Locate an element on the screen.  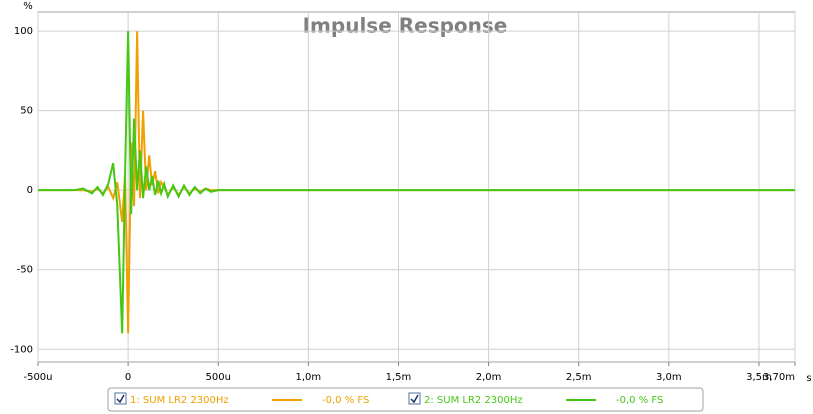
x-tick-label: 500u is located at coordinates (218, 377).